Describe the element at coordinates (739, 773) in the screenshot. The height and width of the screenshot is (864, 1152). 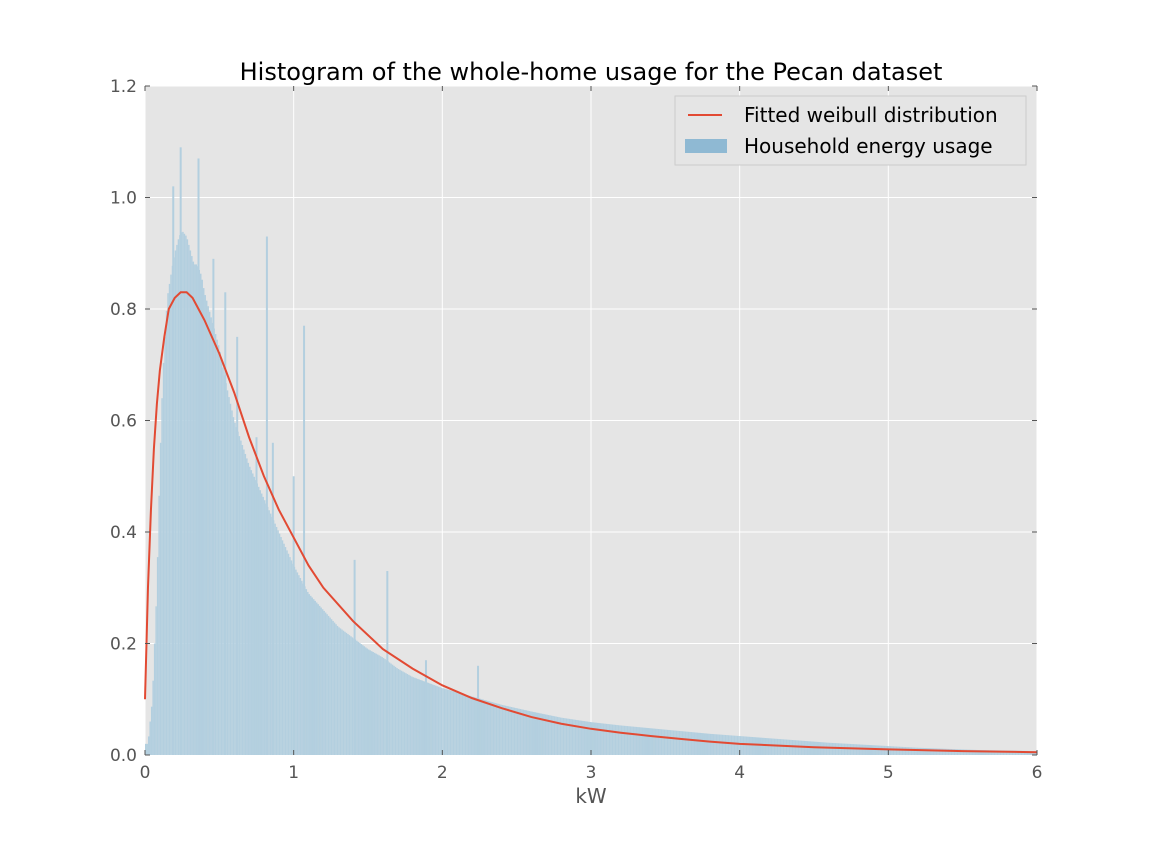
I see `x-tick-label: 4` at that location.